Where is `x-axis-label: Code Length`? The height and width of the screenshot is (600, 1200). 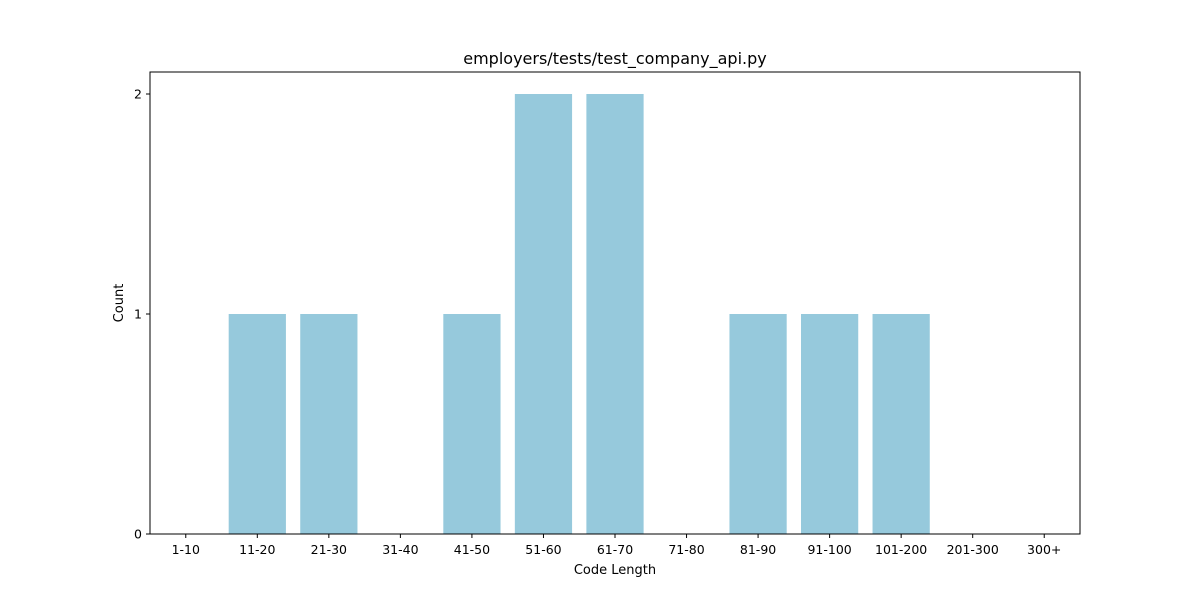 x-axis-label: Code Length is located at coordinates (615, 570).